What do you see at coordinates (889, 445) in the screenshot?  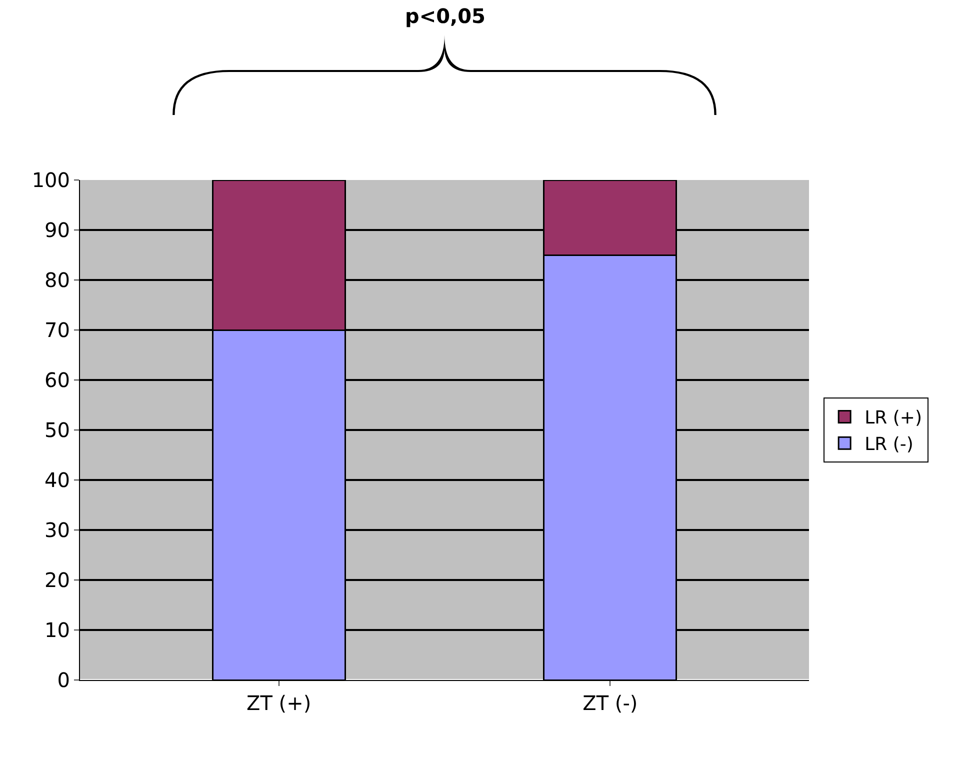 I see `legend-label: LR (-)` at bounding box center [889, 445].